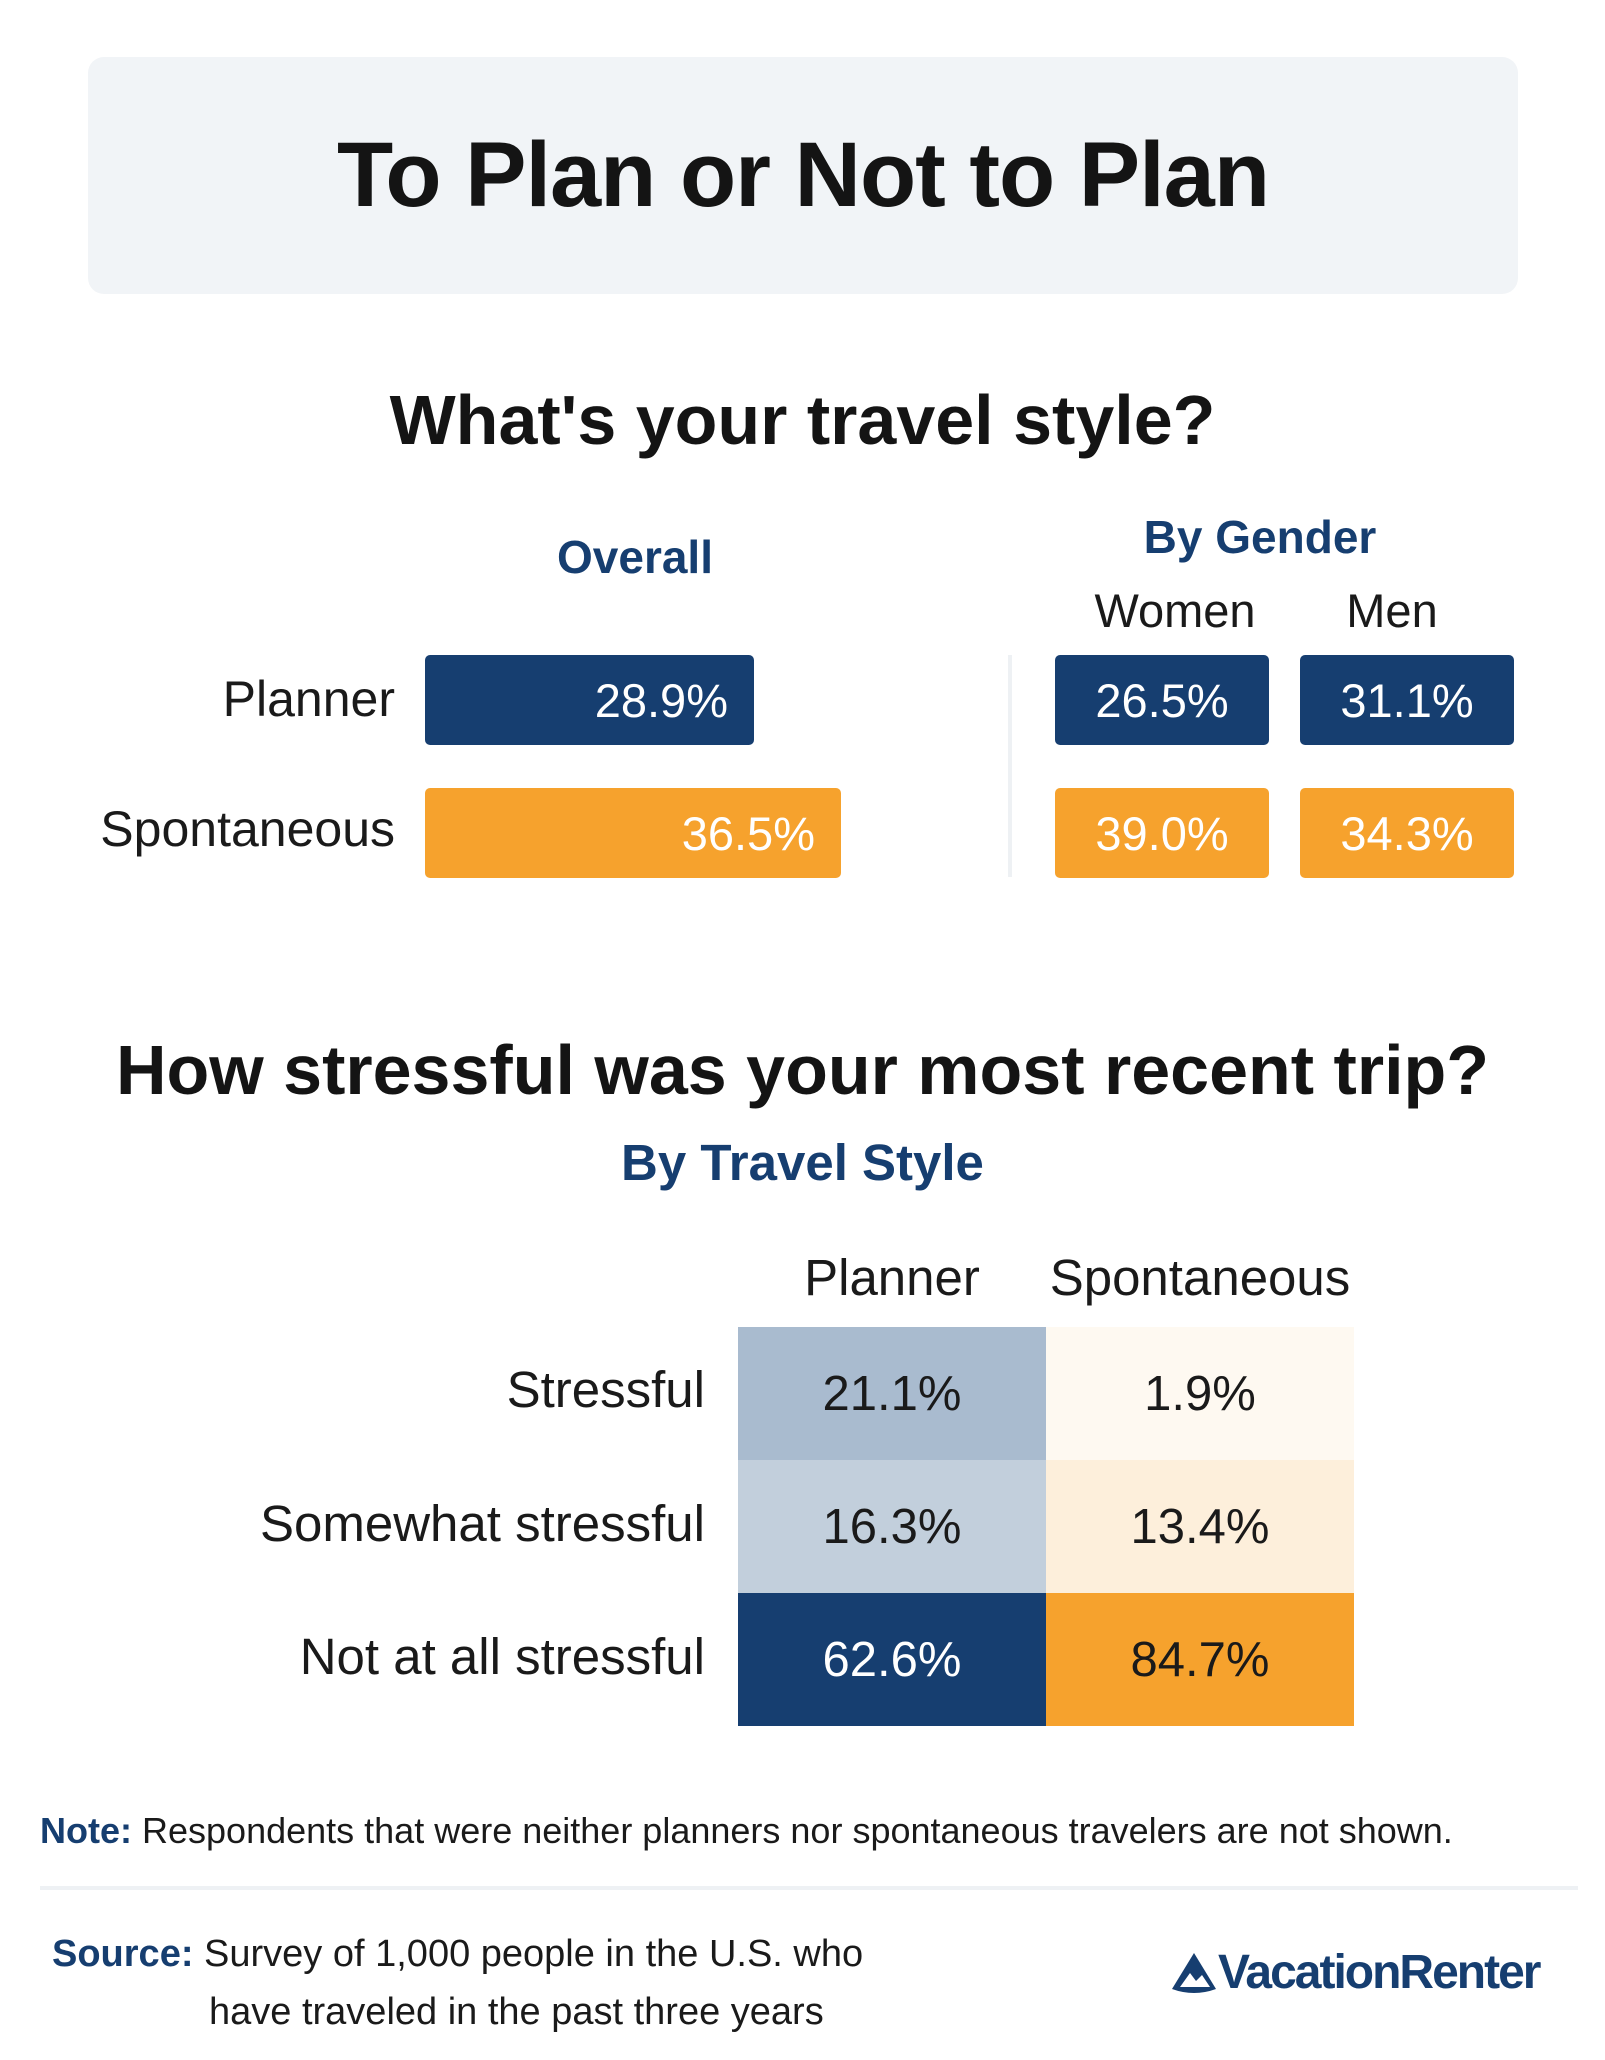 Image resolution: width=1605 pixels, height=2060 pixels. Describe the element at coordinates (605, 1389) in the screenshot. I see `heatmap-row-stressful: Stressful` at that location.